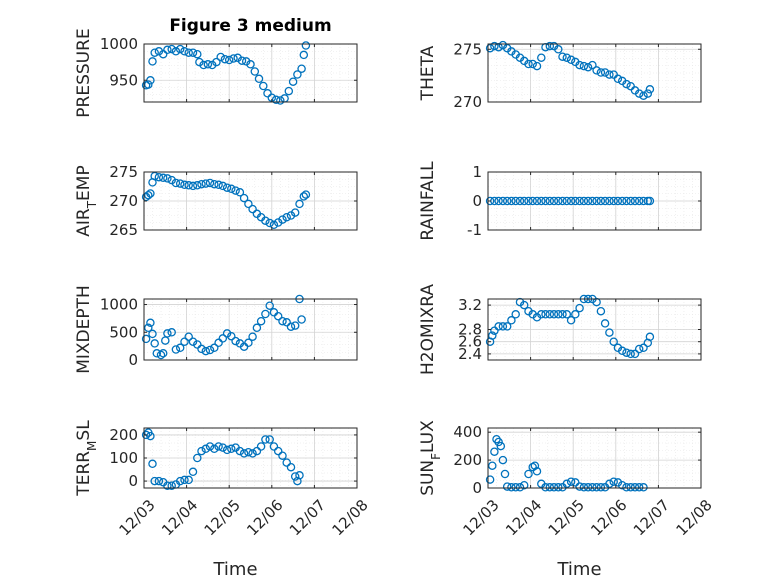 Image resolution: width=778 pixels, height=583 pixels. I want to click on plot-area, so click(594, 458).